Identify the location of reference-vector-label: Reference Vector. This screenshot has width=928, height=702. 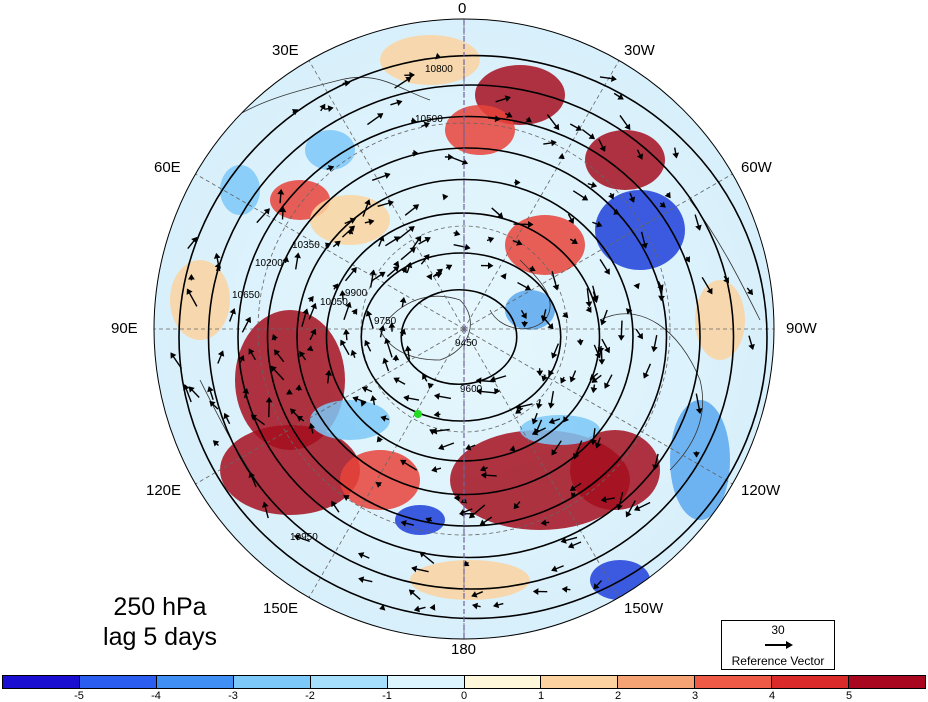
(778, 661).